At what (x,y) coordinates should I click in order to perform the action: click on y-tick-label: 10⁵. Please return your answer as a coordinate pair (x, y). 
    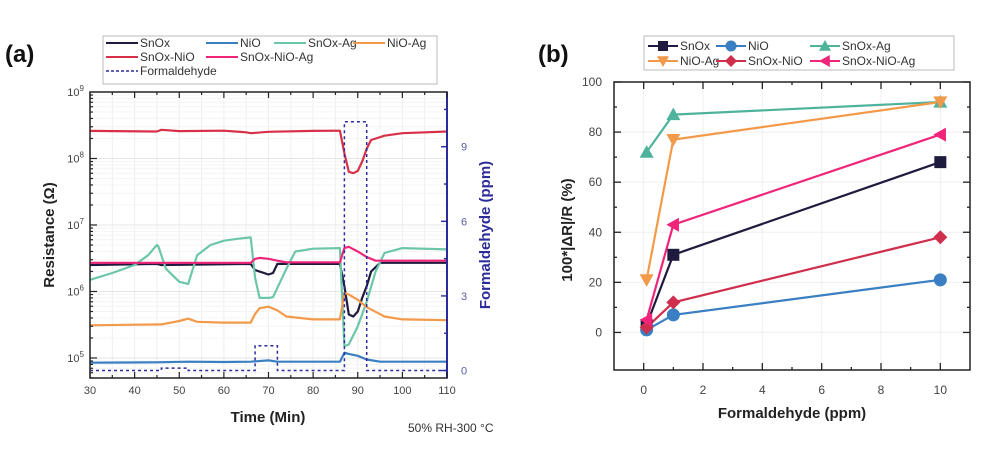
    Looking at the image, I should click on (75, 357).